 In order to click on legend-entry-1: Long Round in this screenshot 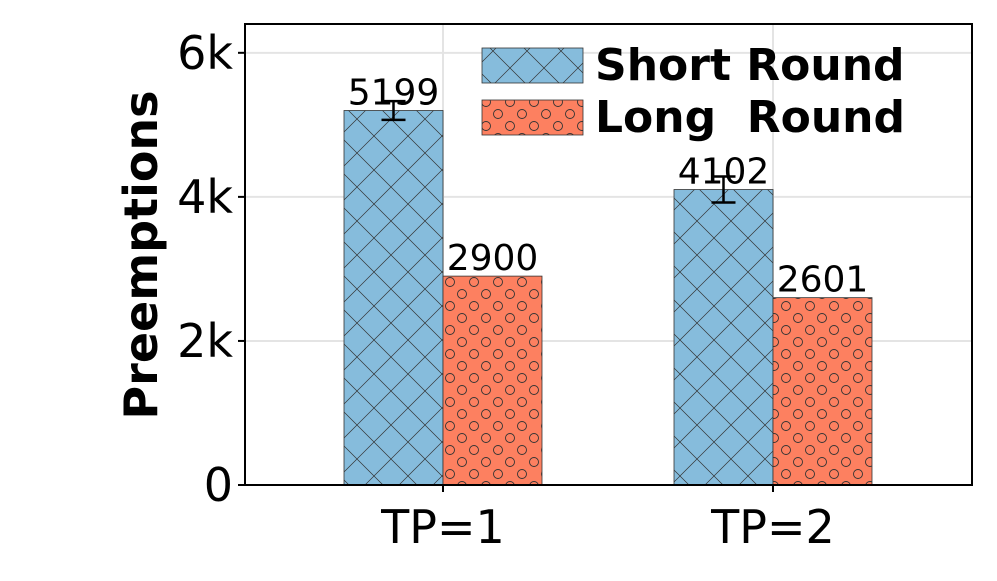, I will do `click(693, 117)`.